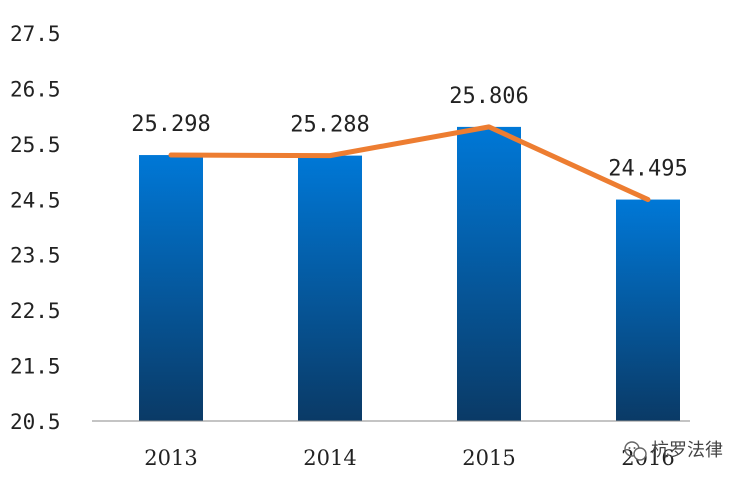 Image resolution: width=752 pixels, height=481 pixels. I want to click on watermark: 杭罗法律, so click(673, 450).